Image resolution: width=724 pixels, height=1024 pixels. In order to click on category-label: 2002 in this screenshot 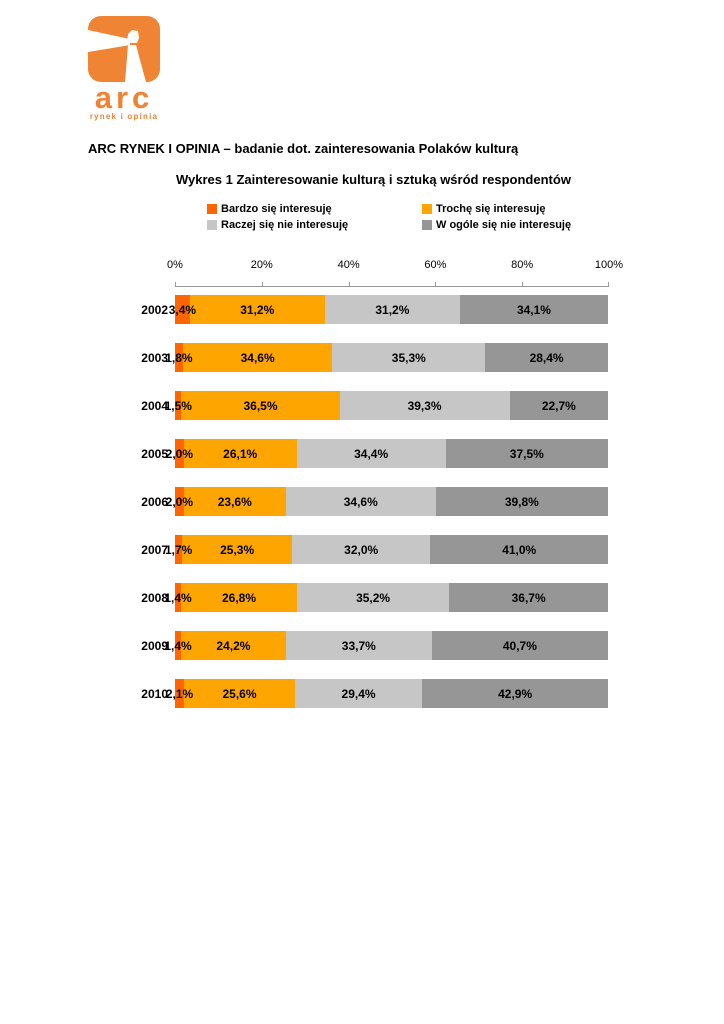, I will do `click(154, 309)`.